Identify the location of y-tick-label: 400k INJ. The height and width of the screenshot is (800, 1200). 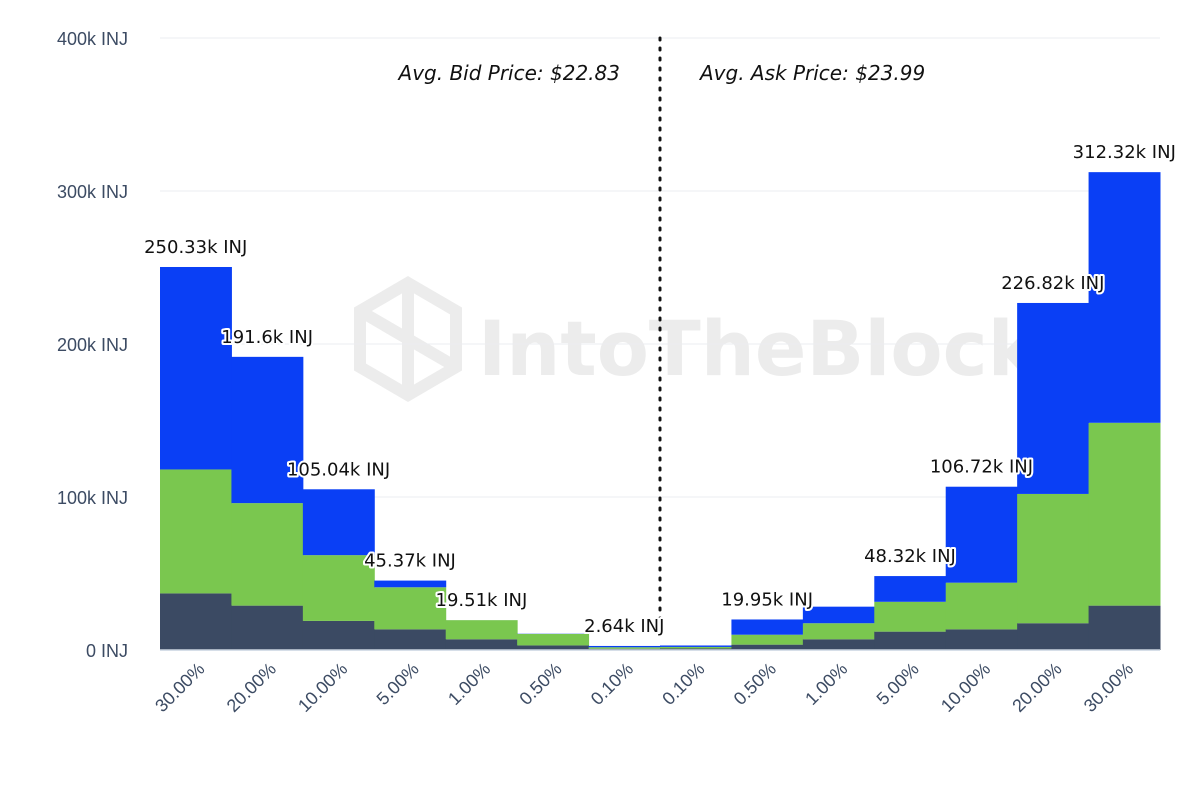
(92, 39).